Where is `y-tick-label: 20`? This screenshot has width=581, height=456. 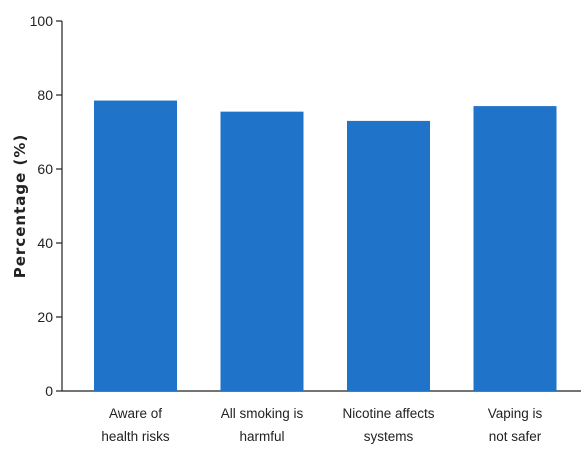 y-tick-label: 20 is located at coordinates (45, 317).